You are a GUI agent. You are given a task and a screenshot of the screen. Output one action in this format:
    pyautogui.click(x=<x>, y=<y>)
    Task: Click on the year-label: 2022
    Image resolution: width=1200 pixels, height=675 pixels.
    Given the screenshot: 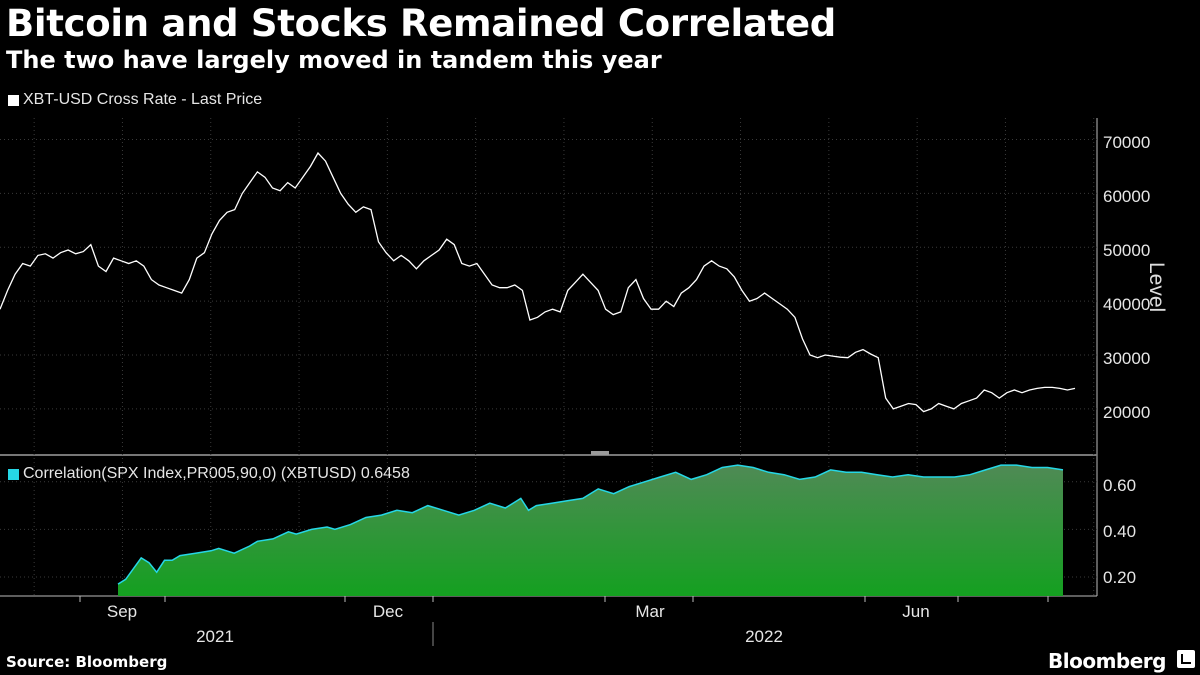 What is the action you would take?
    pyautogui.click(x=764, y=636)
    